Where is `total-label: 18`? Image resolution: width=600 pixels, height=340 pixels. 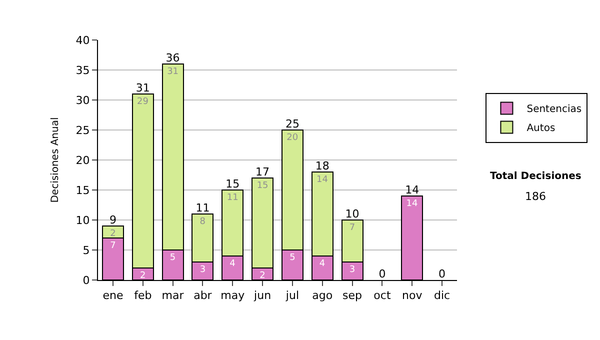 total-label: 18 is located at coordinates (322, 165).